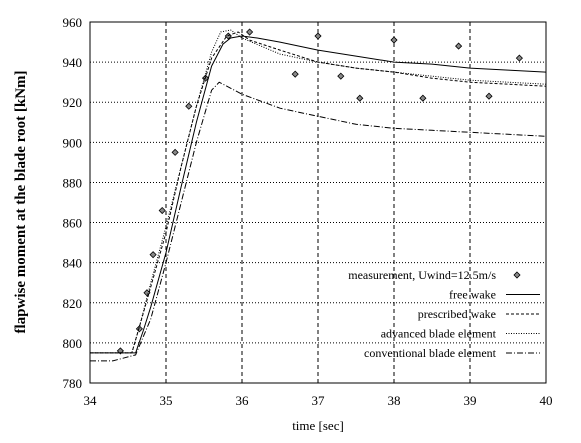  What do you see at coordinates (73, 303) in the screenshot?
I see `y-tick-label: 820` at bounding box center [73, 303].